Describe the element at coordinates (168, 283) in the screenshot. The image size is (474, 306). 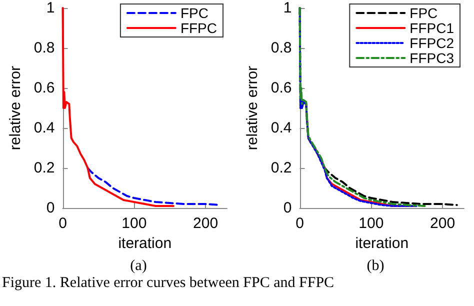
I see `caption: Figure 1. Relative error curves between FPC and FFPC` at that location.